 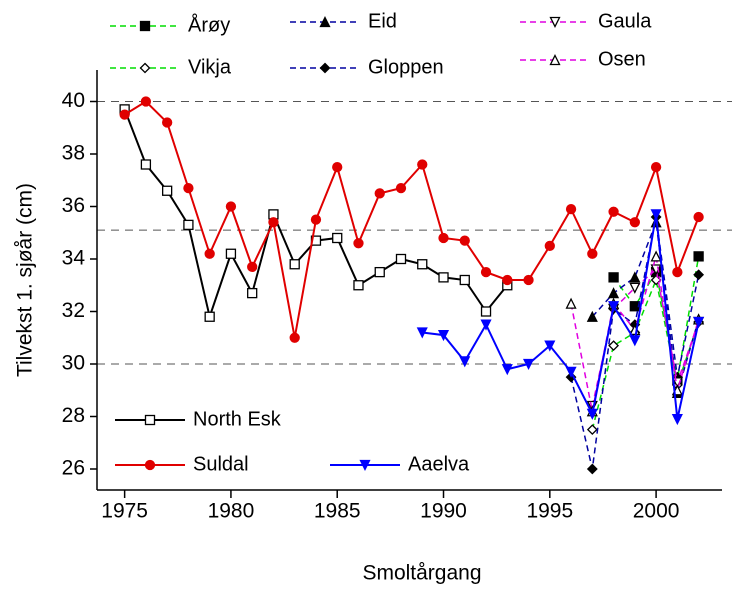 I want to click on x-tick-label: 1975, so click(x=124, y=511).